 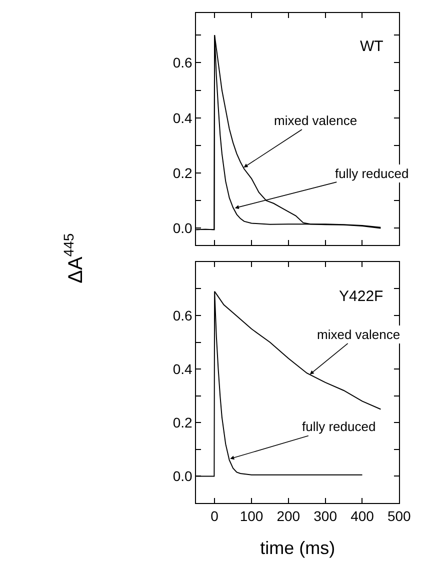 What do you see at coordinates (298, 548) in the screenshot?
I see `x-axis-title: time (ms)` at bounding box center [298, 548].